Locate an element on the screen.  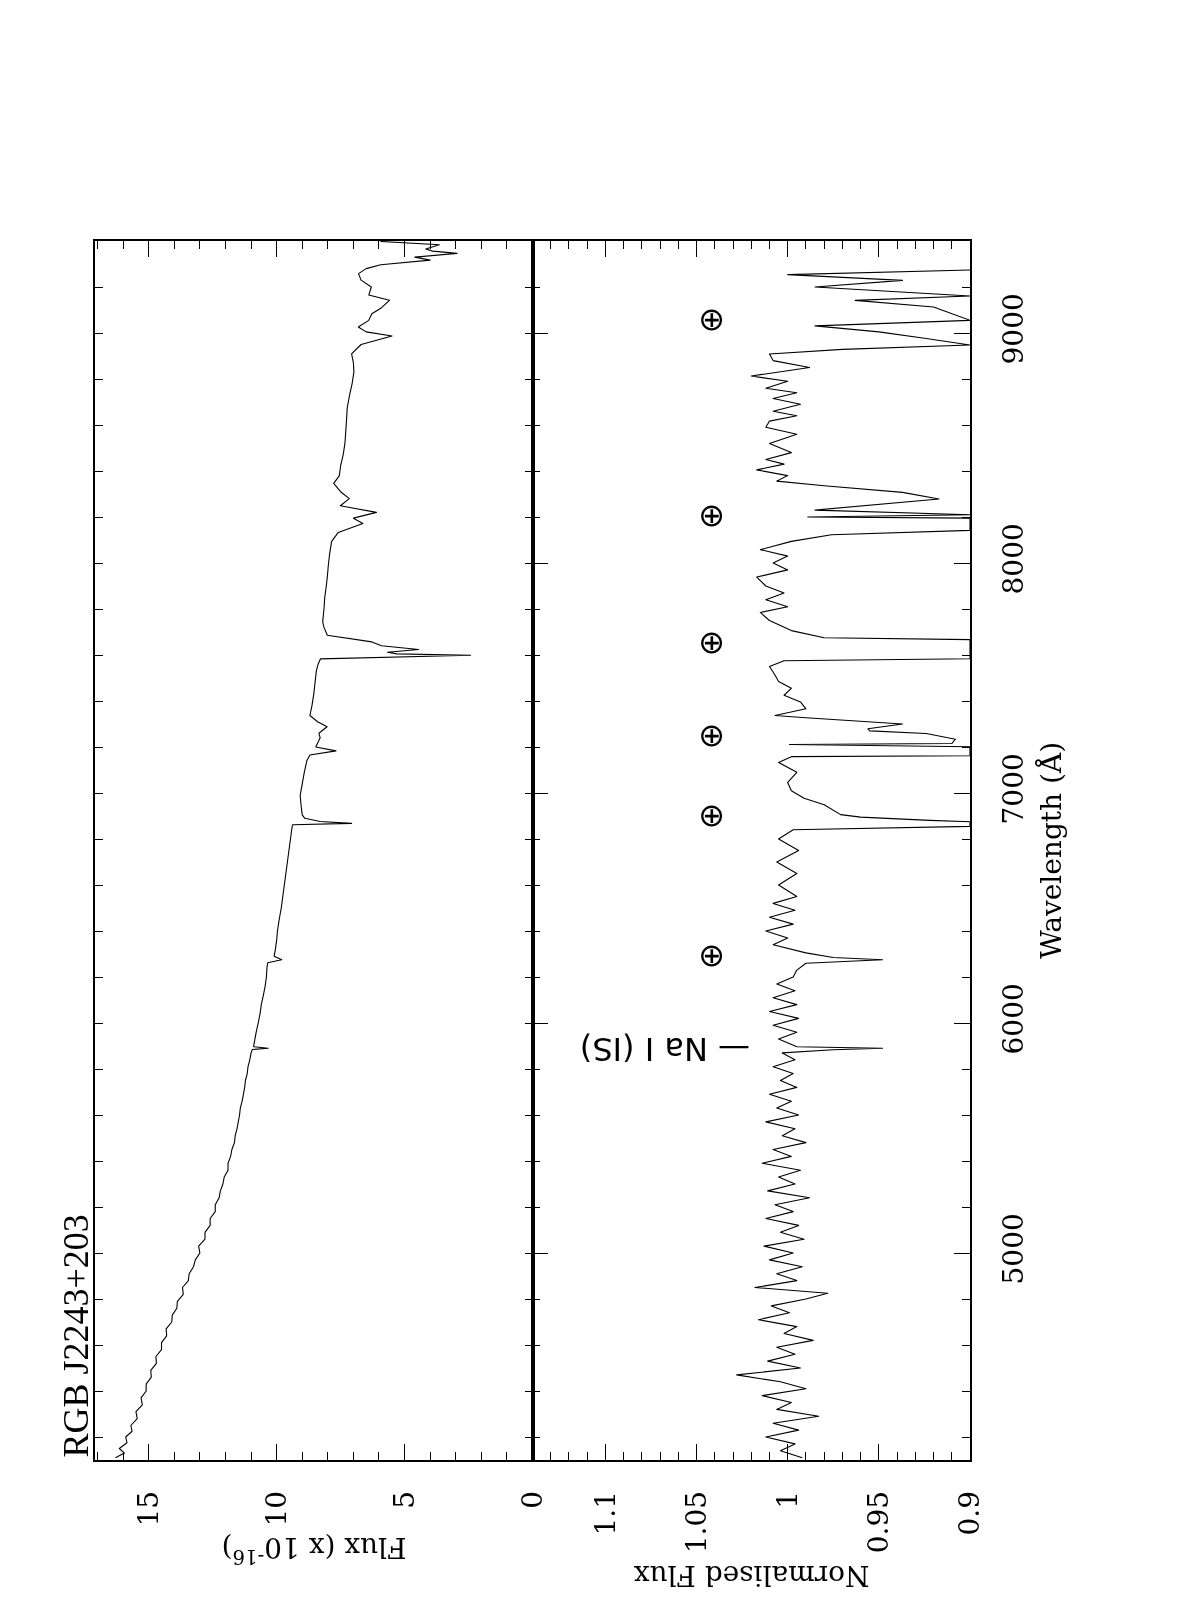
y-tick-label: 7000 is located at coordinates (1014, 789).